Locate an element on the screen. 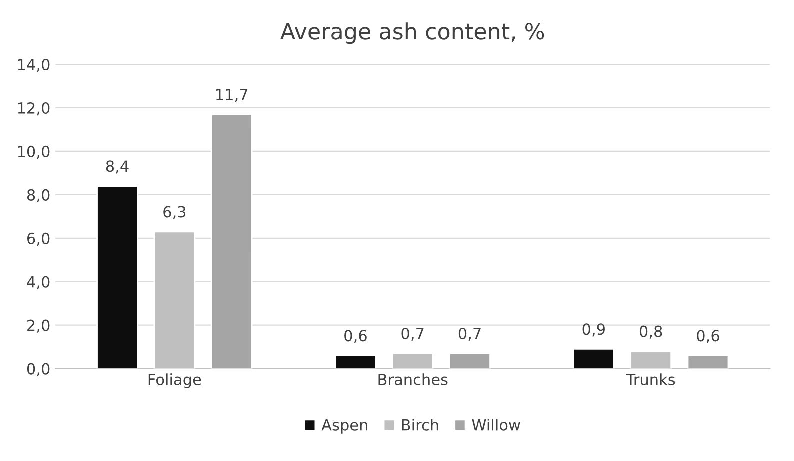 This screenshot has height=461, width=794. x-tick-label: Branches is located at coordinates (413, 380).